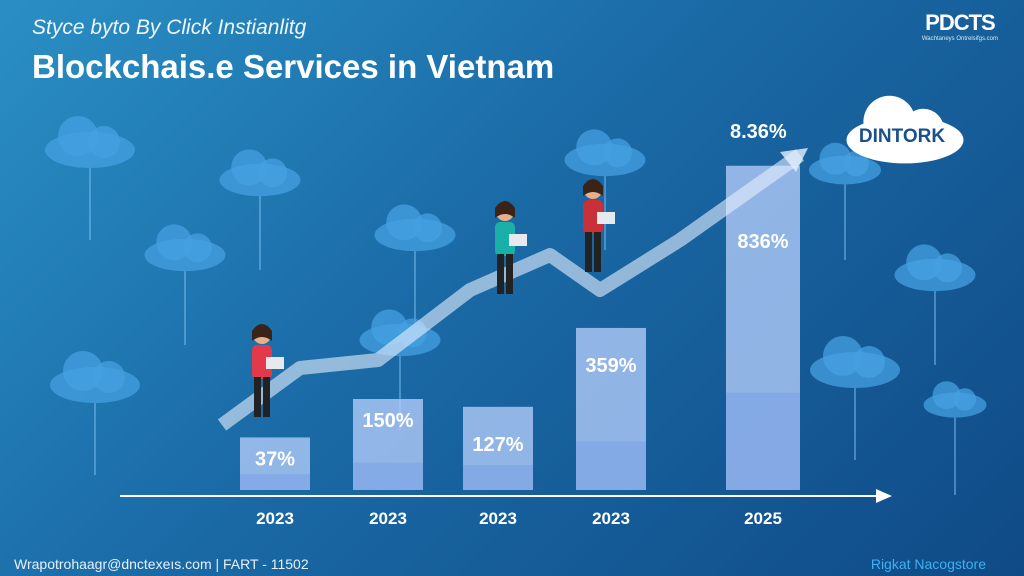 Image resolution: width=1024 pixels, height=576 pixels. What do you see at coordinates (758, 132) in the screenshot?
I see `trend-annotation: 8.36%` at bounding box center [758, 132].